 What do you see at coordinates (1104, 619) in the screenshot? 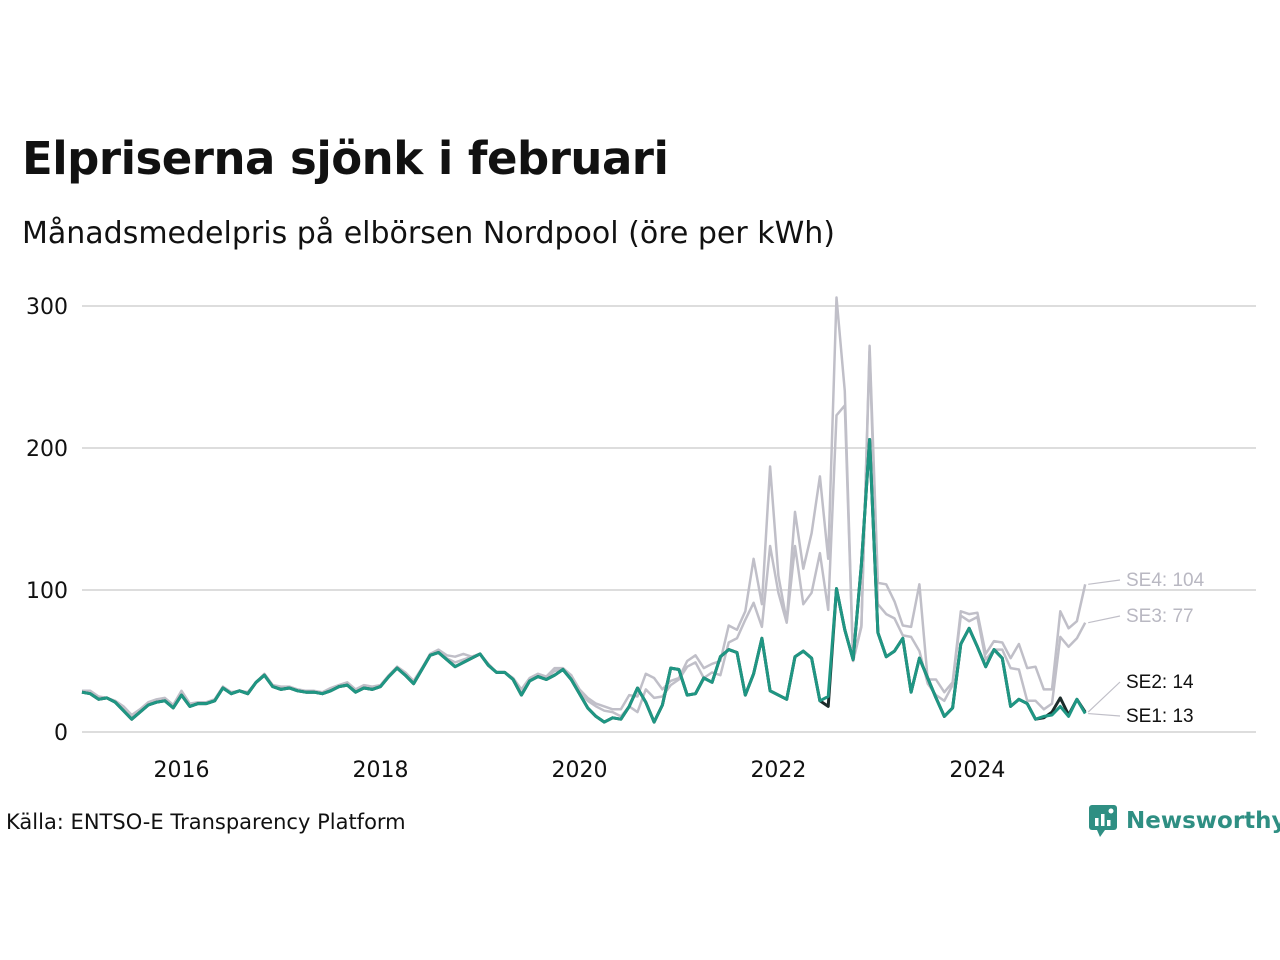
I see `label-leader-se3` at bounding box center [1104, 619].